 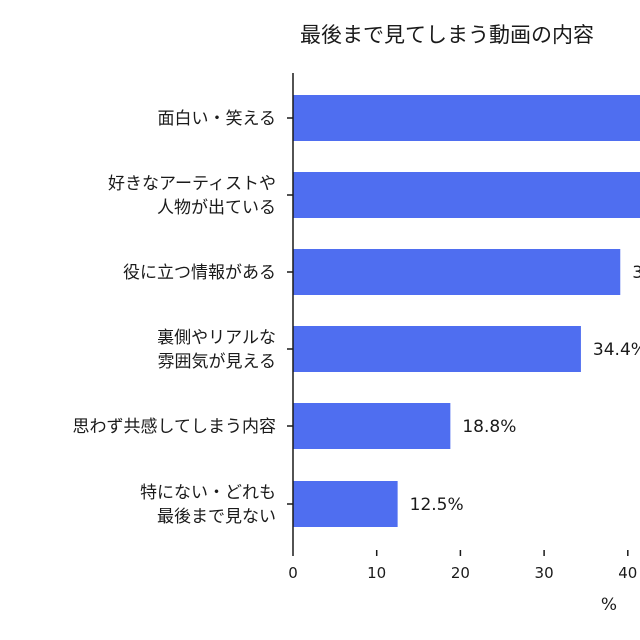 What do you see at coordinates (217, 362) in the screenshot?
I see `category-label: 雰囲気が見える` at bounding box center [217, 362].